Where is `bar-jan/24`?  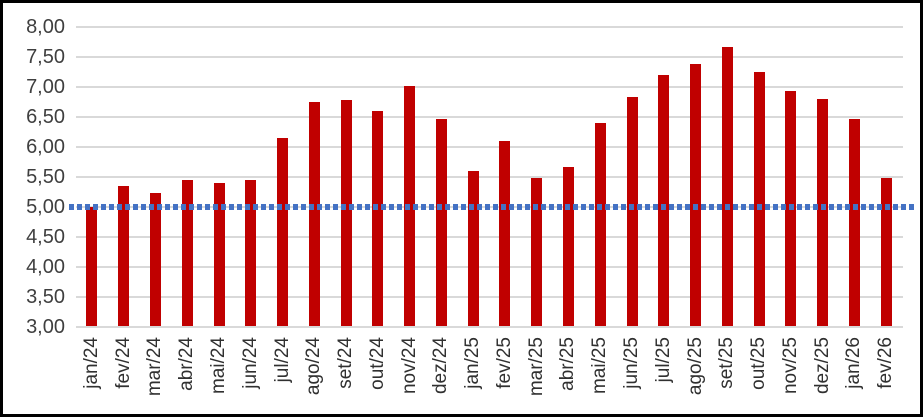 bar-jan/24 is located at coordinates (92, 266).